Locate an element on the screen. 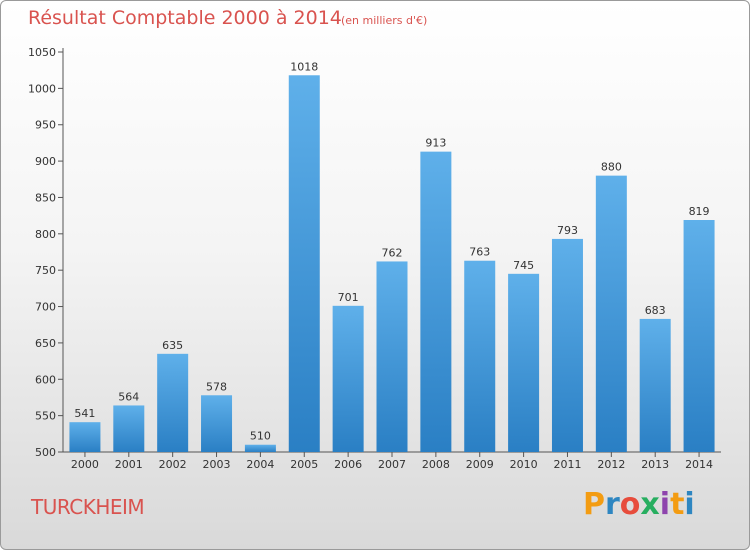  data-label: 635 is located at coordinates (172, 345).